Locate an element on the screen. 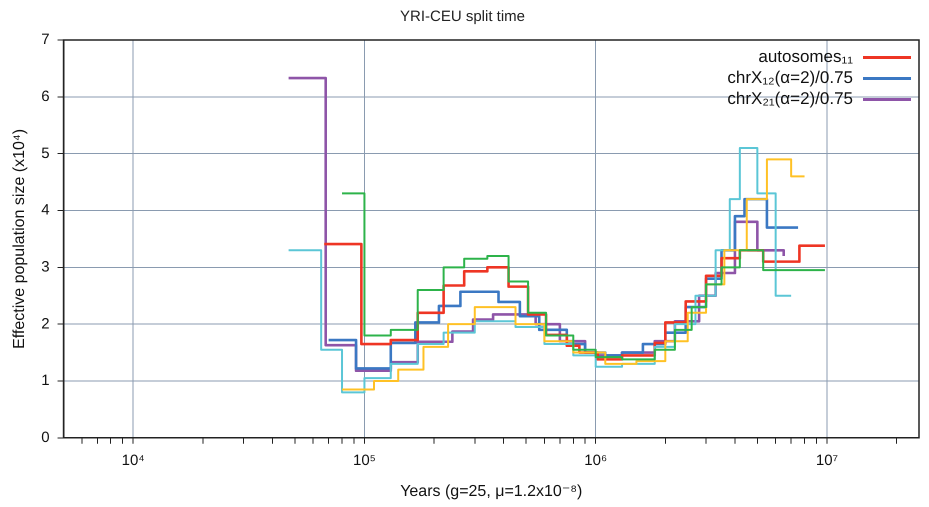 The image size is (929, 507). x-tick-label: 10⁵ is located at coordinates (364, 460).